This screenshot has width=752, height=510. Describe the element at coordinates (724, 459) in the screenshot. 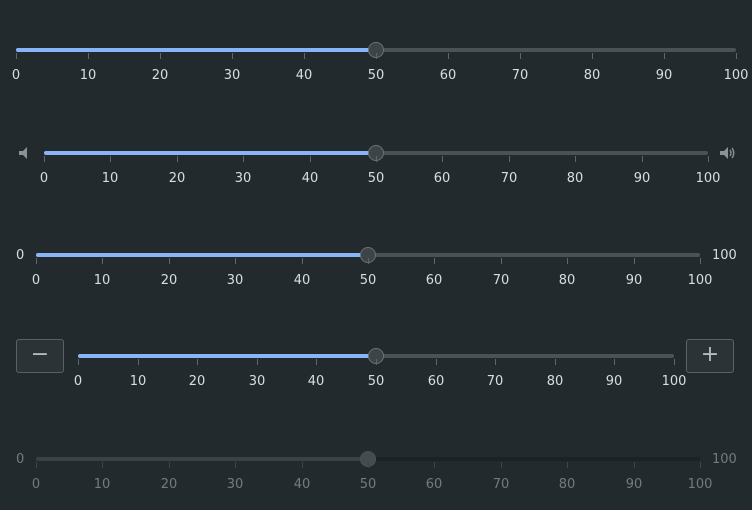

I see `max-label: 100` at that location.